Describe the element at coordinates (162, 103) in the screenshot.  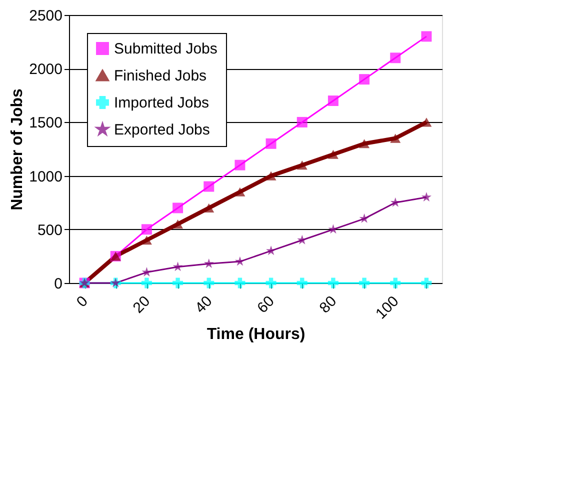
I see `legend-label: Imported Jobs` at that location.